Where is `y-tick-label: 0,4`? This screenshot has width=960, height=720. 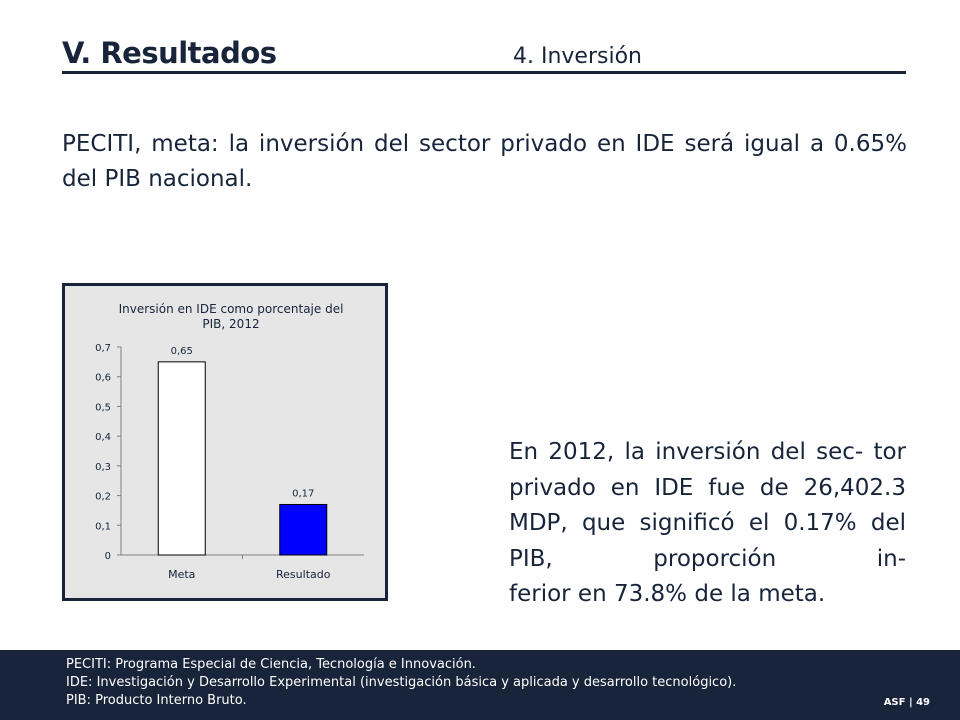
y-tick-label: 0,4 is located at coordinates (103, 437).